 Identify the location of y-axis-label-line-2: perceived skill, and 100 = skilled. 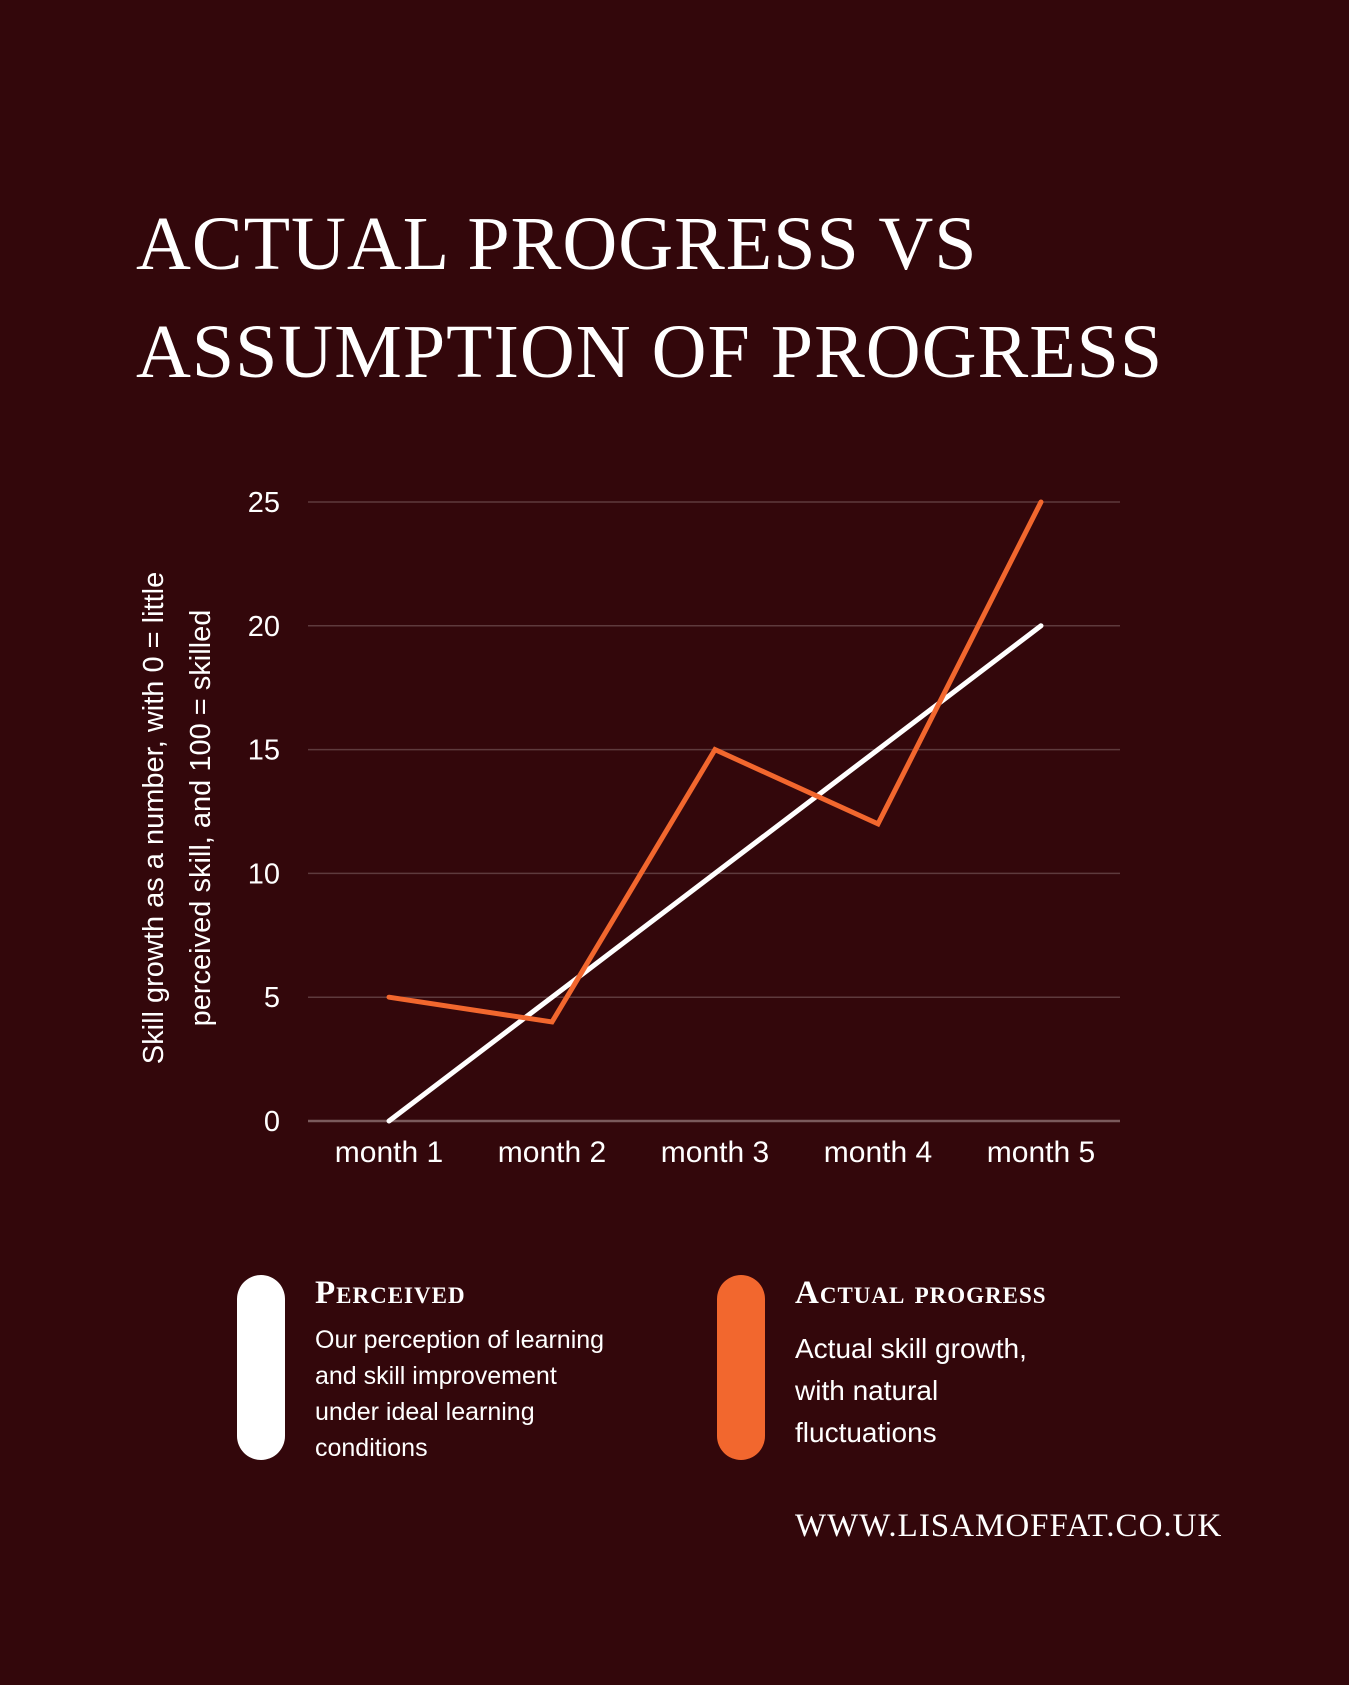
(201, 818).